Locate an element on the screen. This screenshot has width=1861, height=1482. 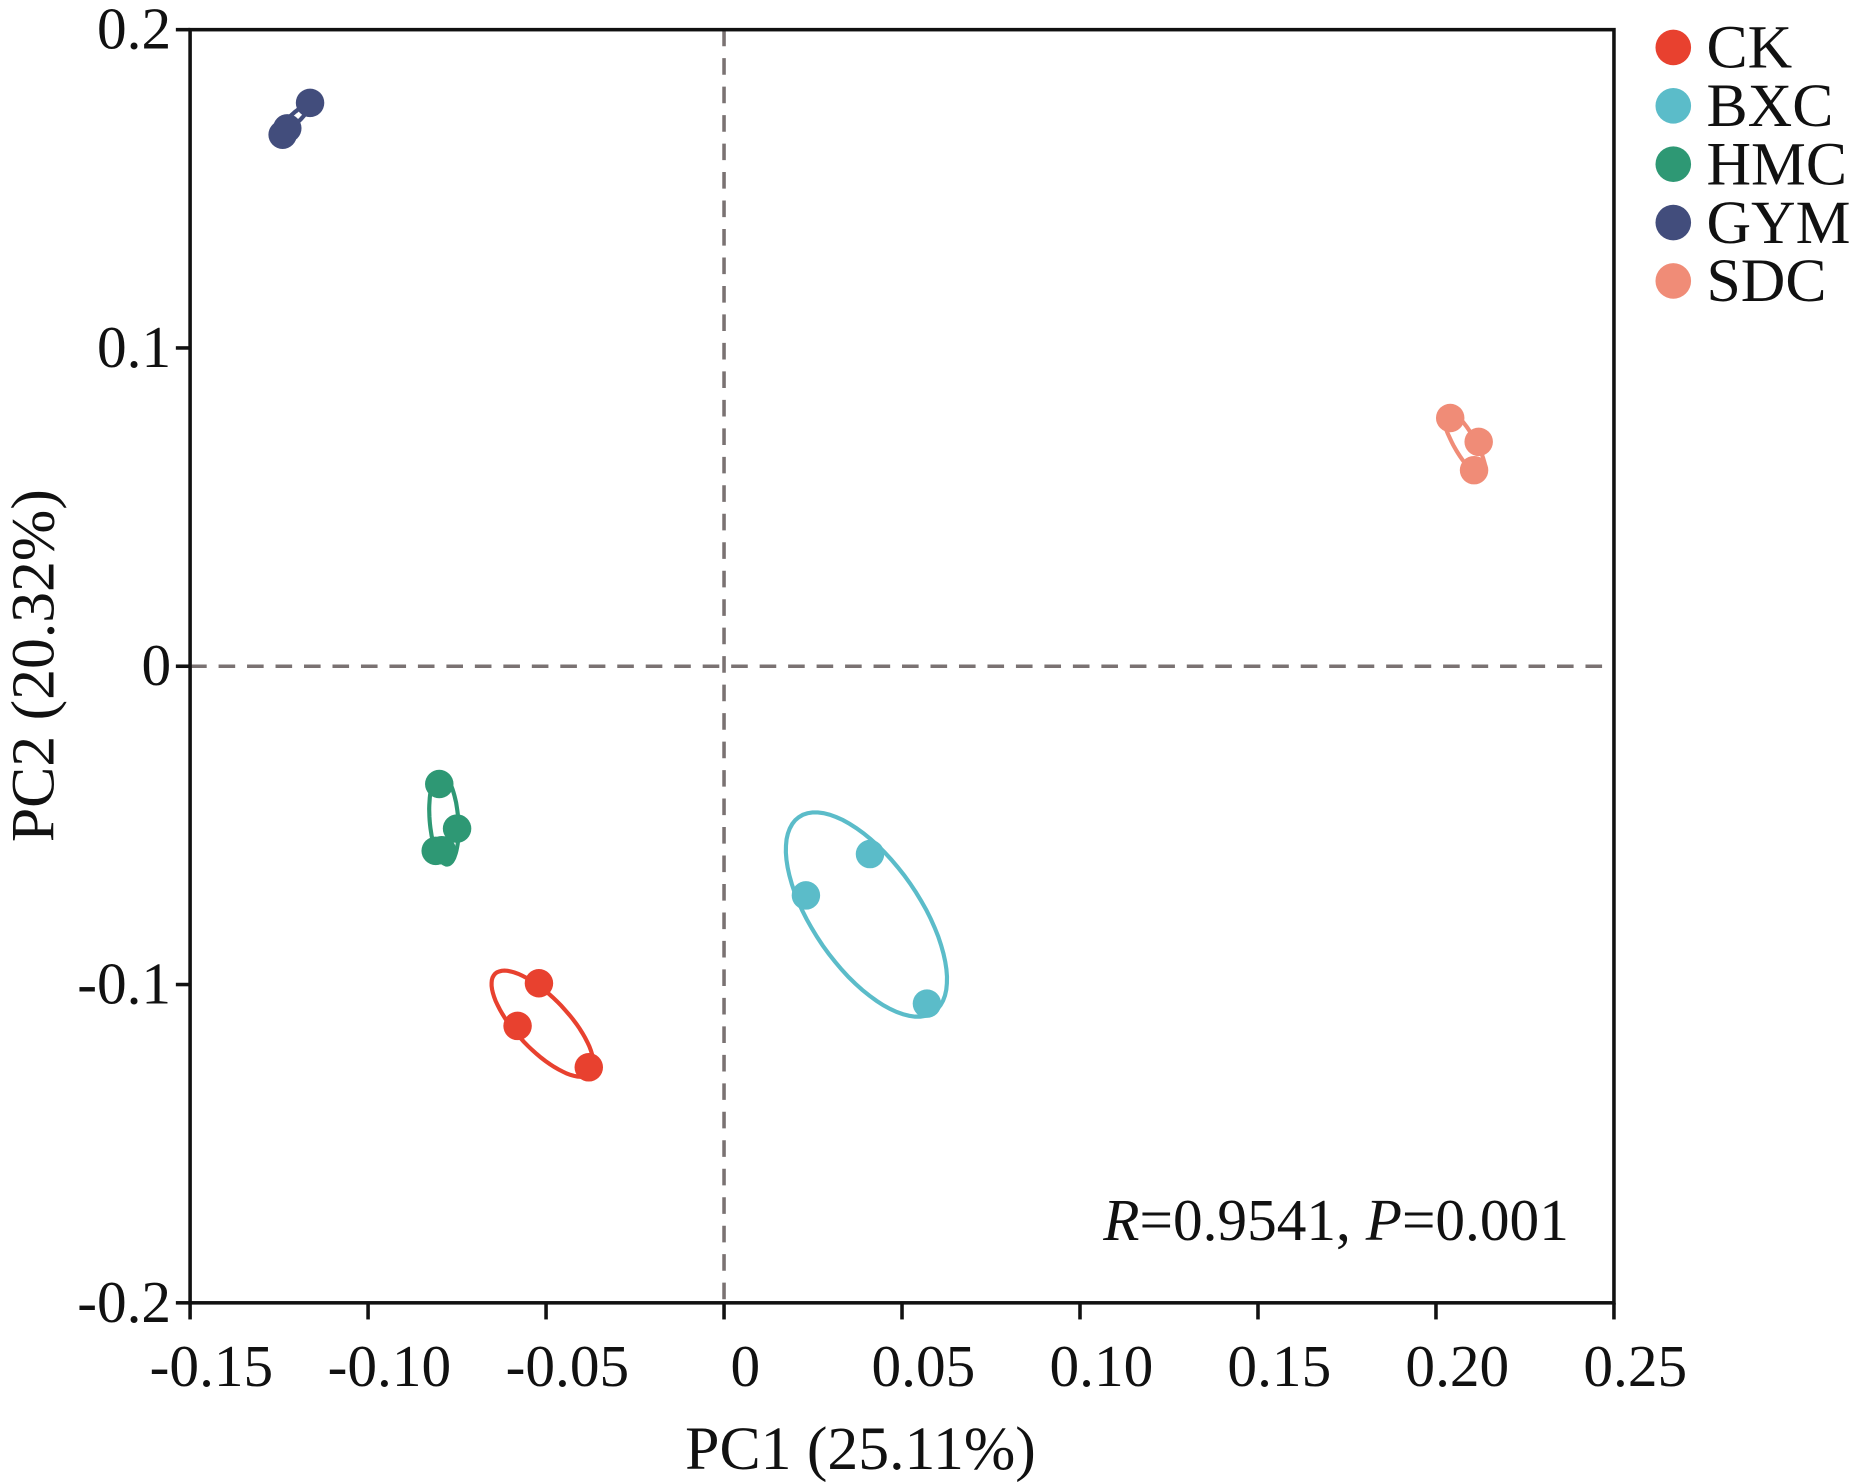
x-tick-label: 0.10 is located at coordinates (1101, 1366).